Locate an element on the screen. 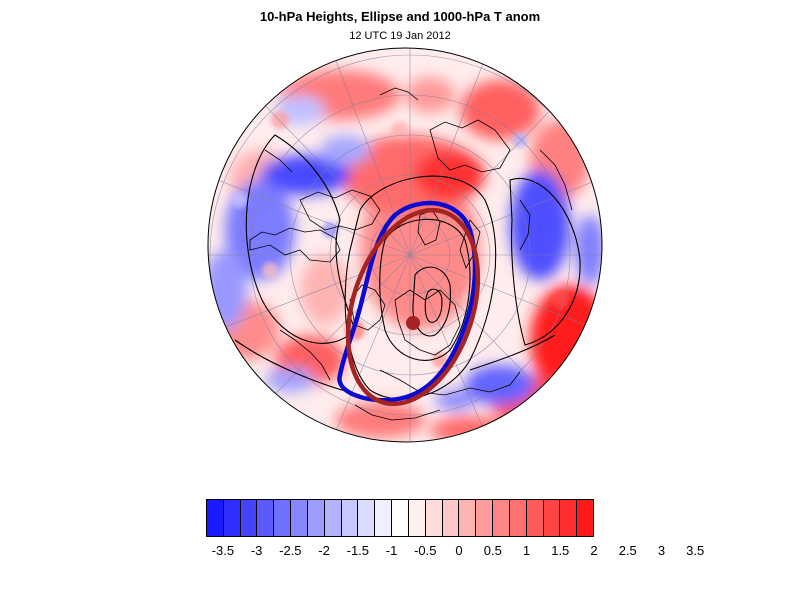 The width and height of the screenshot is (800, 600). colorbar-tick-label: -1 is located at coordinates (391, 550).